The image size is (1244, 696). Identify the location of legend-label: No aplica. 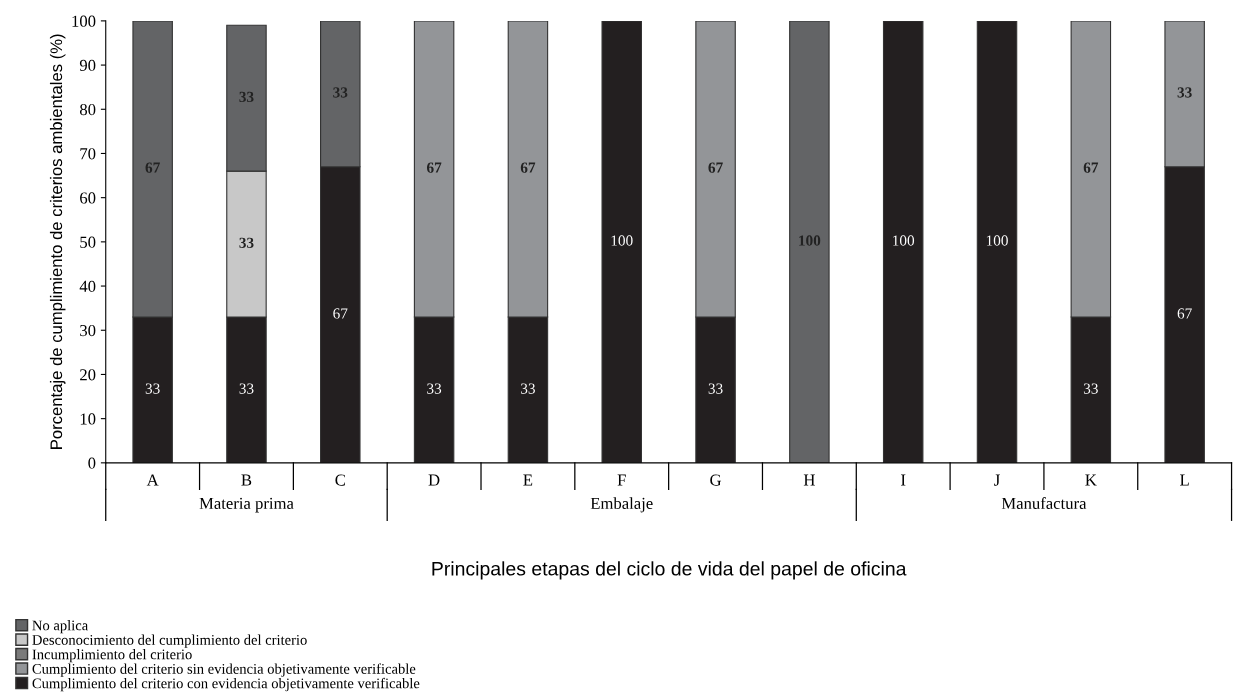
(60, 627).